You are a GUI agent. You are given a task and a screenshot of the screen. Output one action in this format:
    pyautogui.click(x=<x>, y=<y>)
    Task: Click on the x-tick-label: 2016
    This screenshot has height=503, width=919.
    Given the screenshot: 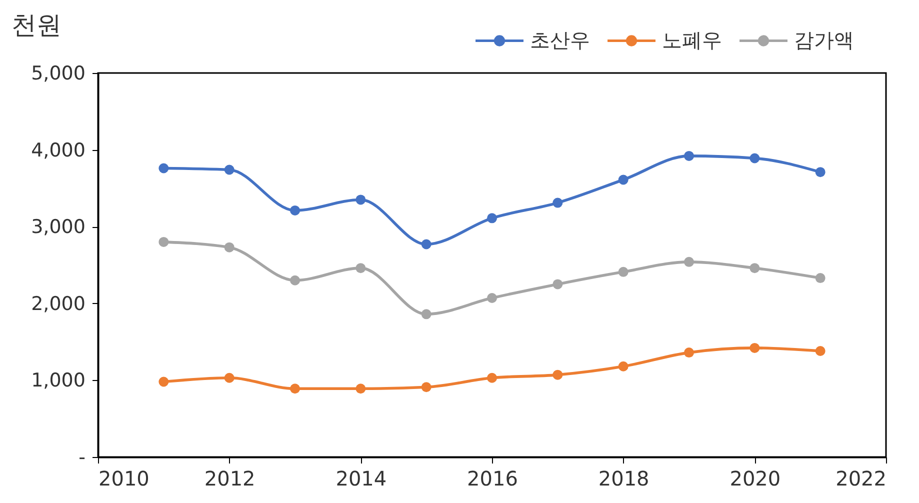 What is the action you would take?
    pyautogui.click(x=492, y=478)
    